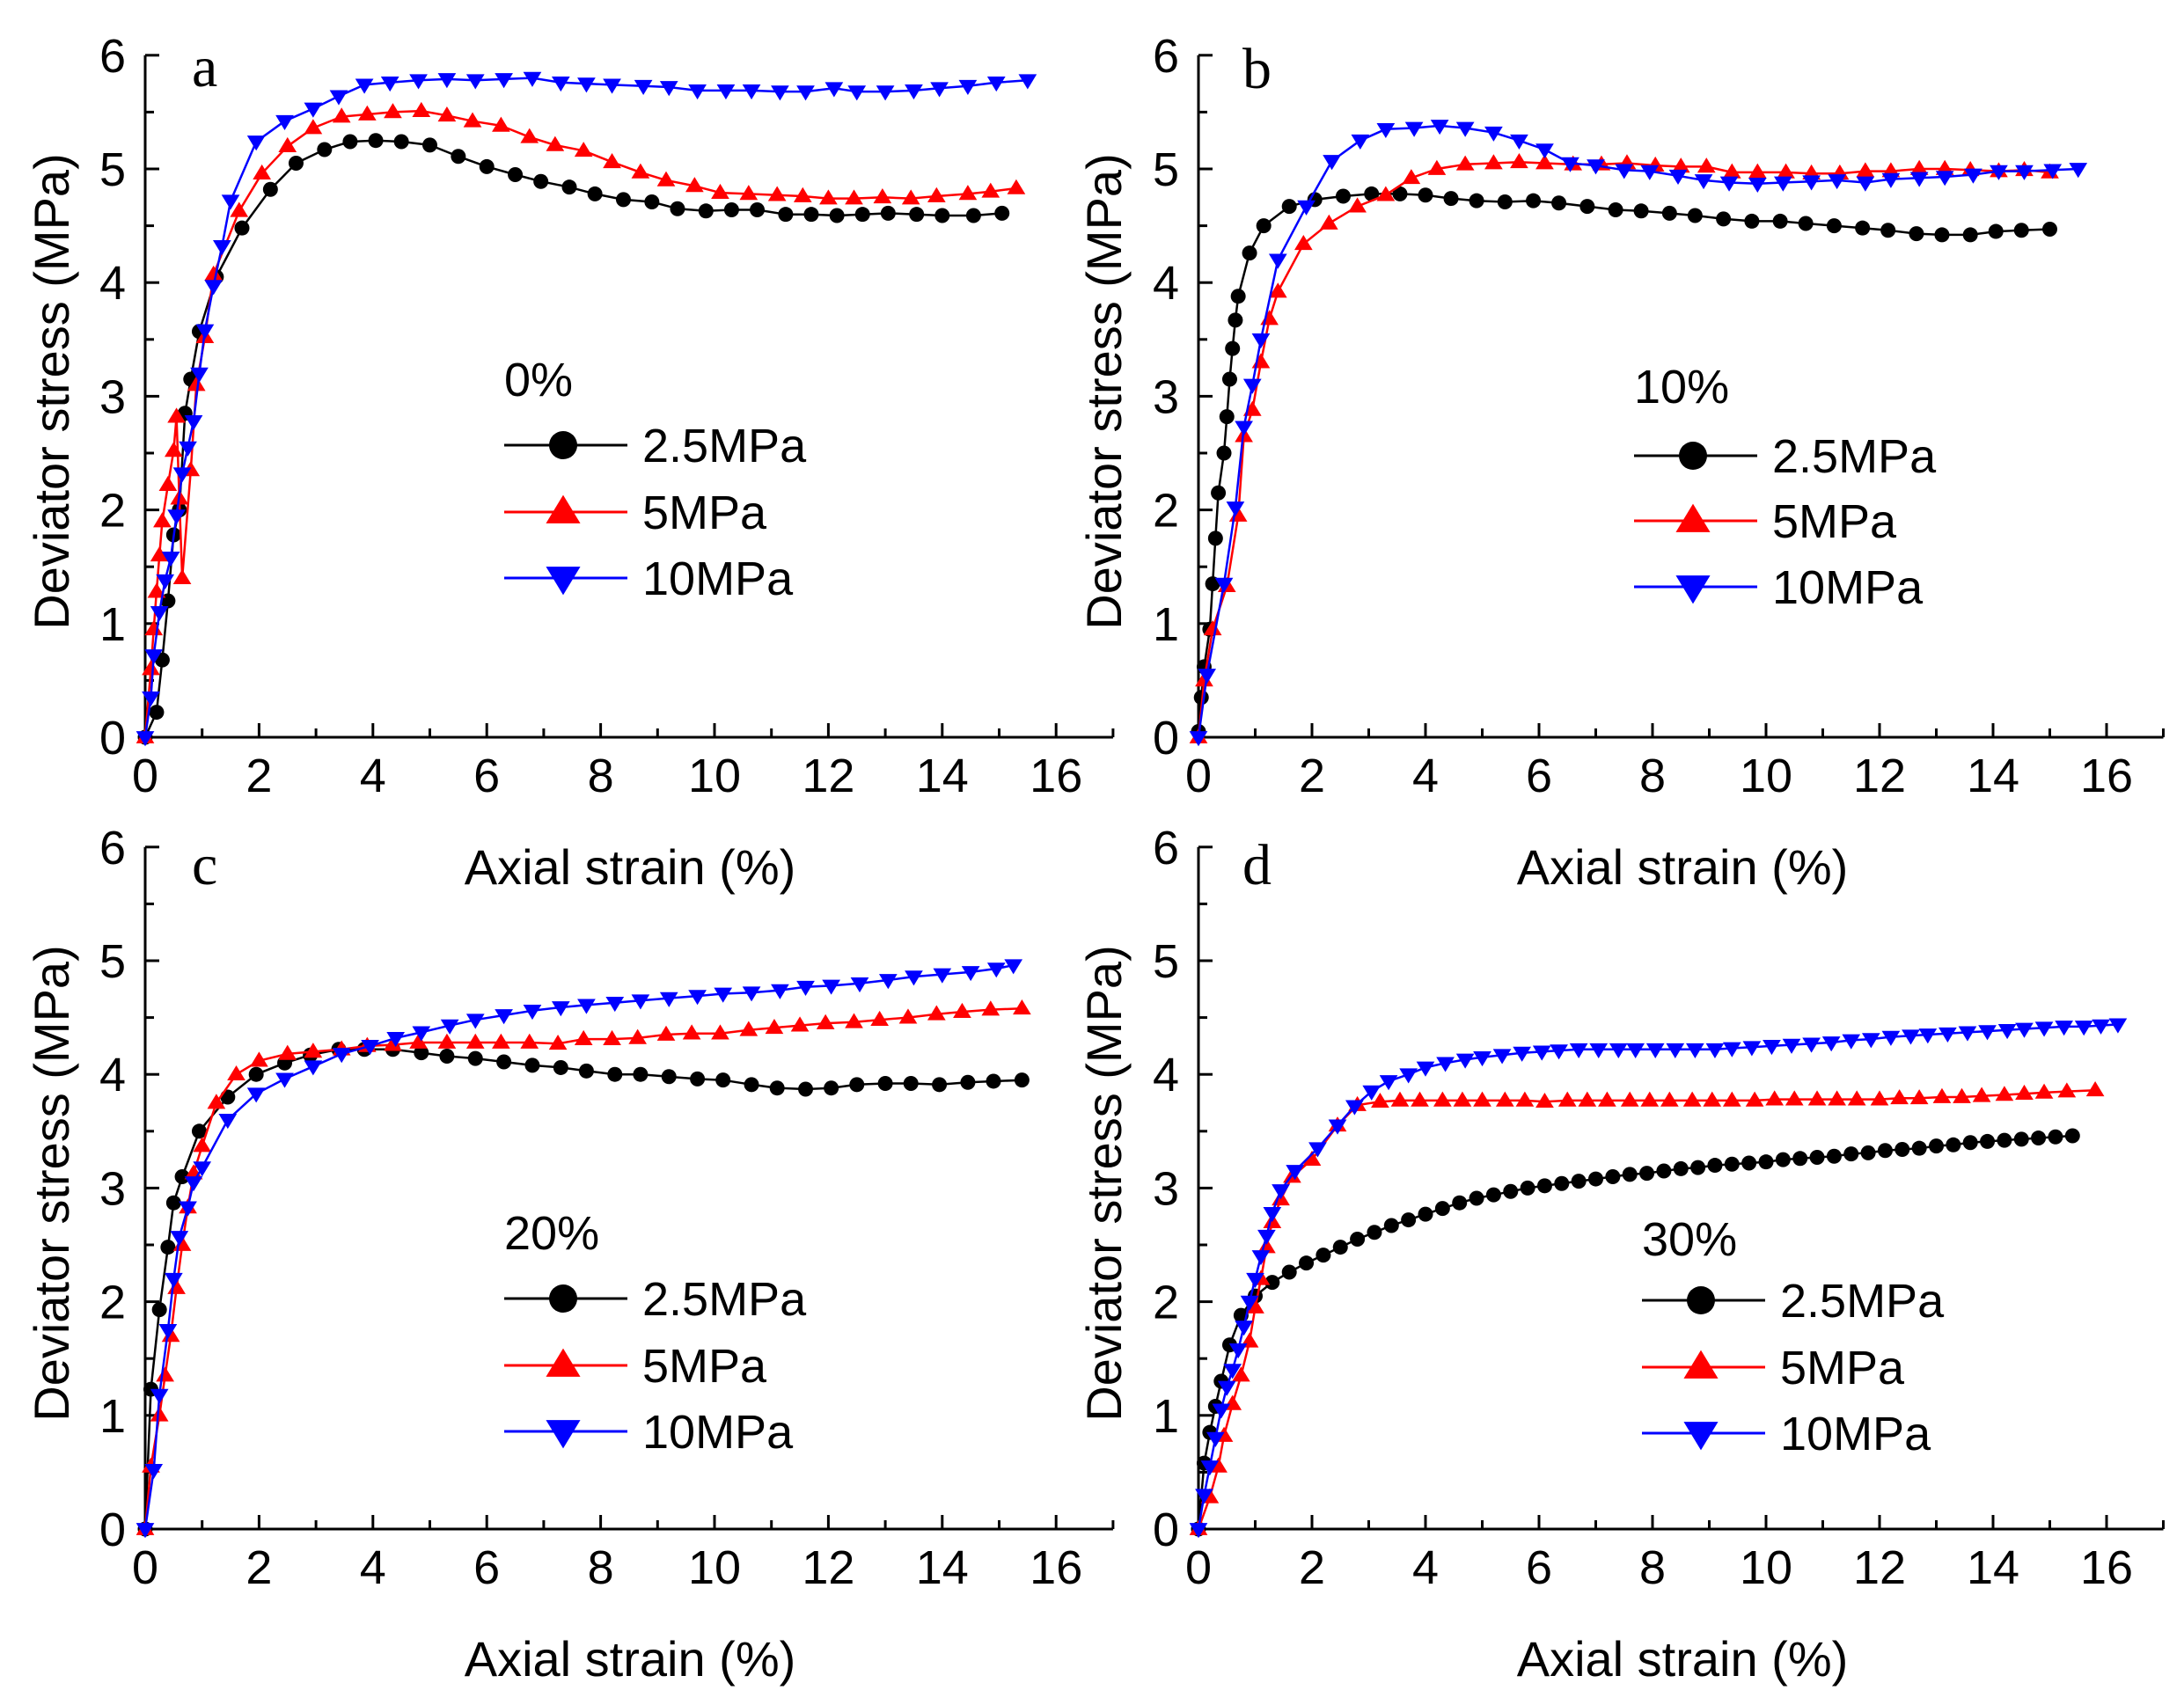 This screenshot has height=1705, width=2184. Describe the element at coordinates (2106, 1567) in the screenshot. I see `x-tick-label: 16` at that location.